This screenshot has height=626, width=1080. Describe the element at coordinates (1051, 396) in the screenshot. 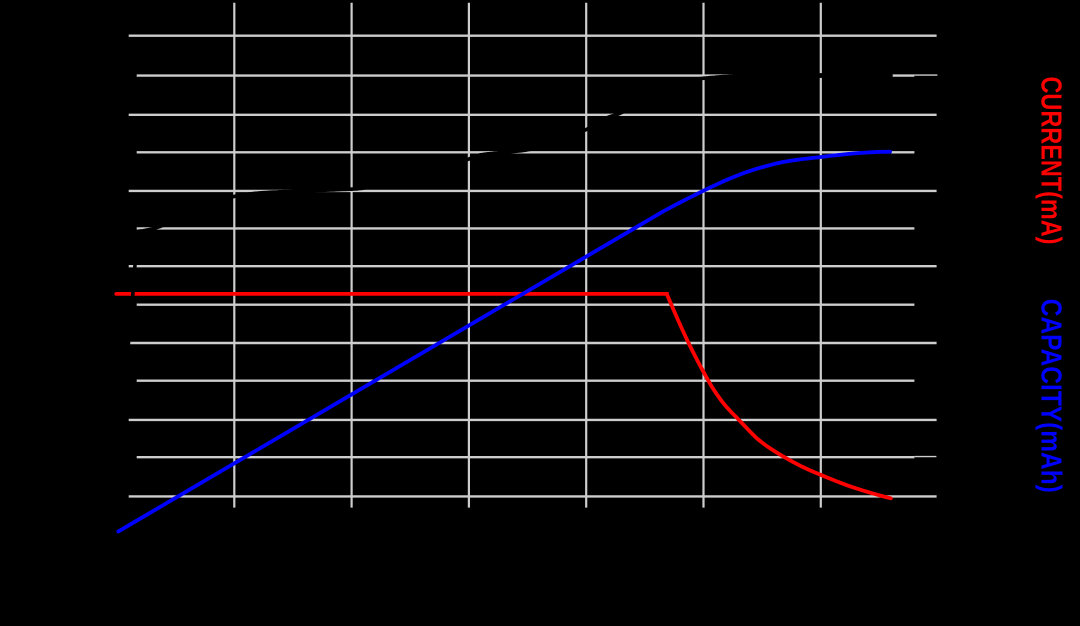

I see `svg-text: CAPACITY(mAh)` at that location.